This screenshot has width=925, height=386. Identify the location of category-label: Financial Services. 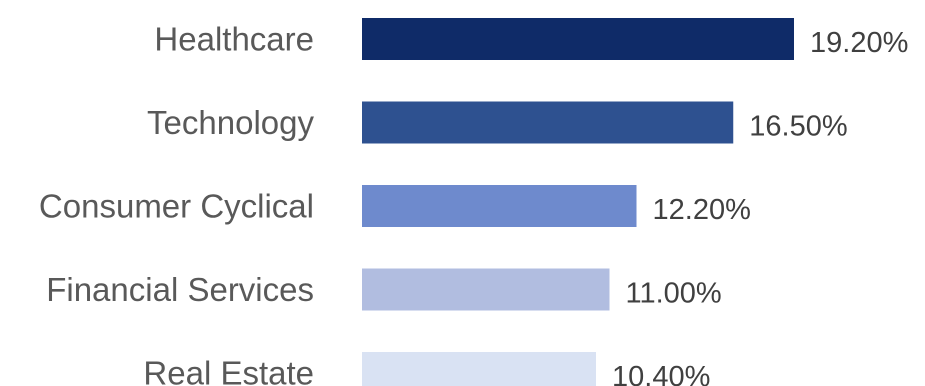
(180, 289).